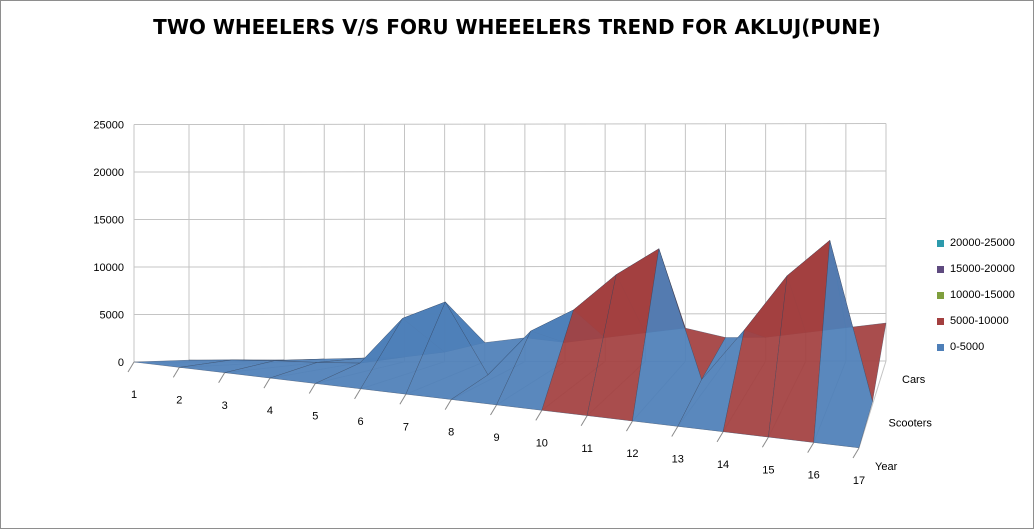 The height and width of the screenshot is (529, 1034). What do you see at coordinates (723, 465) in the screenshot?
I see `x-tick-label: 14` at bounding box center [723, 465].